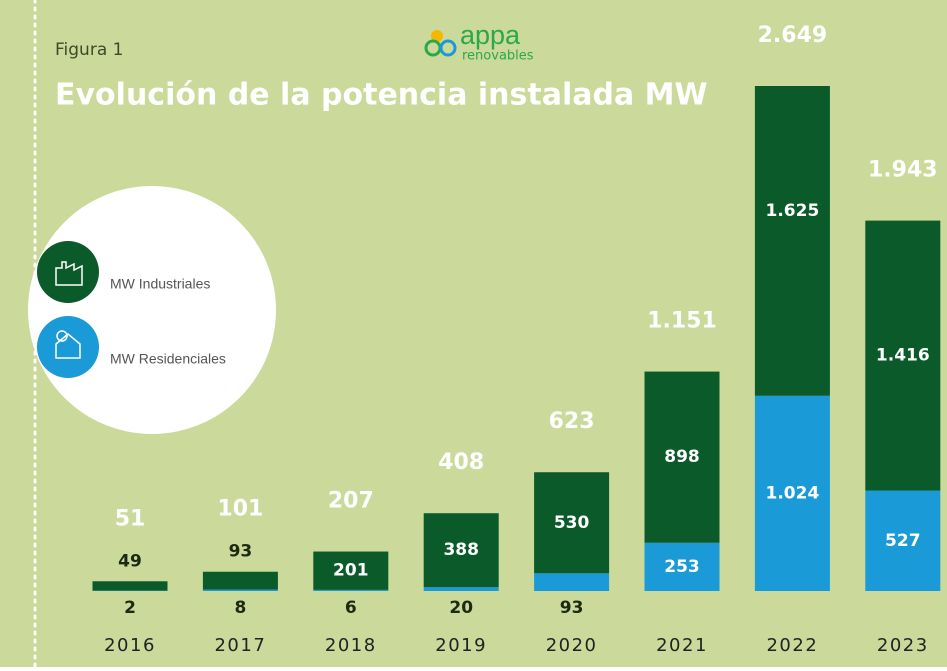 Image resolution: width=947 pixels, height=671 pixels. Describe the element at coordinates (351, 501) in the screenshot. I see `total-label: 207` at that location.